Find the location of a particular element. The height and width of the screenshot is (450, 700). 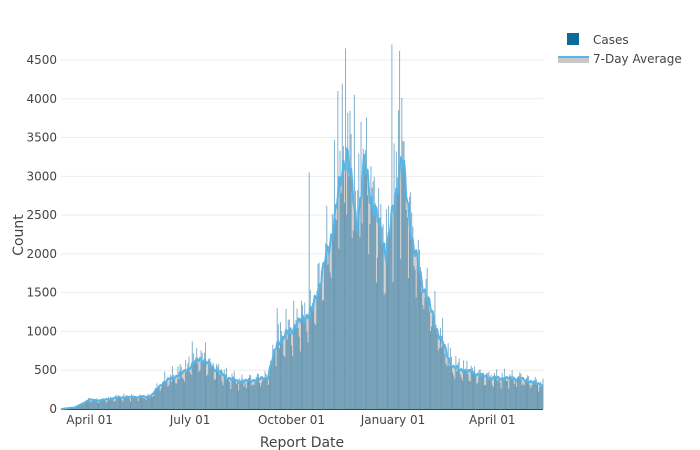

legend-item-7-day-average: 7-Day Average is located at coordinates (620, 59).